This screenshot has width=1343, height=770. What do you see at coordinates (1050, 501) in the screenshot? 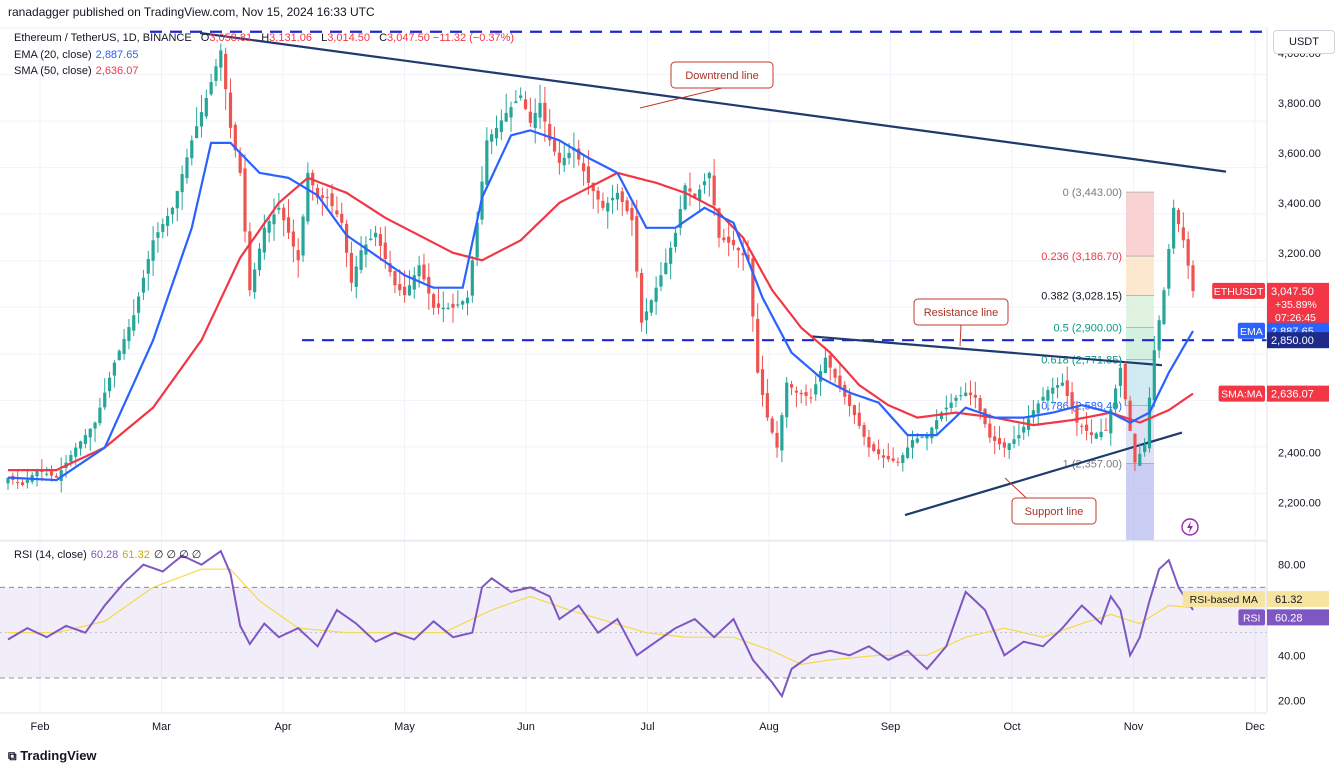
I see `support-callout: Support line` at bounding box center [1050, 501].